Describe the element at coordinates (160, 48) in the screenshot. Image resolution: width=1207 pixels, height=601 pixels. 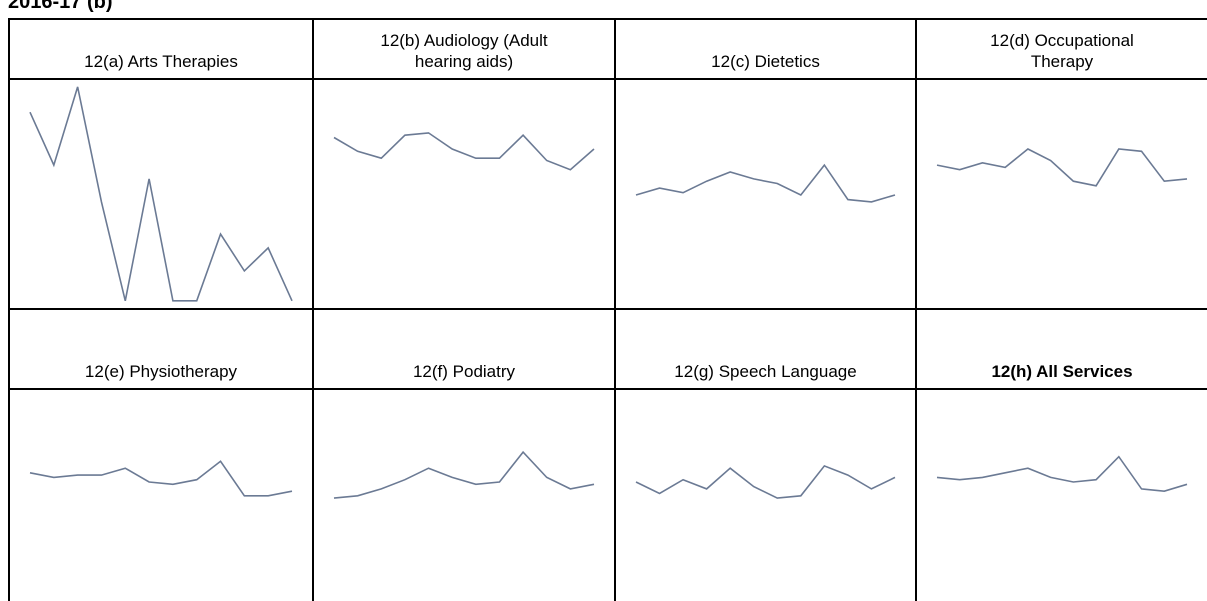
I see `chart-title: 12(a) Arts Therapies` at that location.